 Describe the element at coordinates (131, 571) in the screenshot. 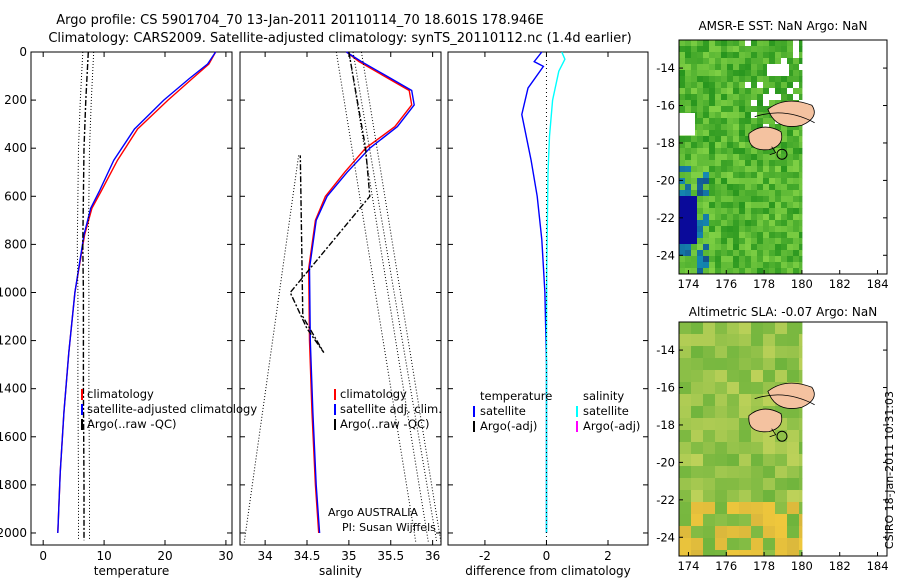

I see `x-axis-label: temperature` at that location.